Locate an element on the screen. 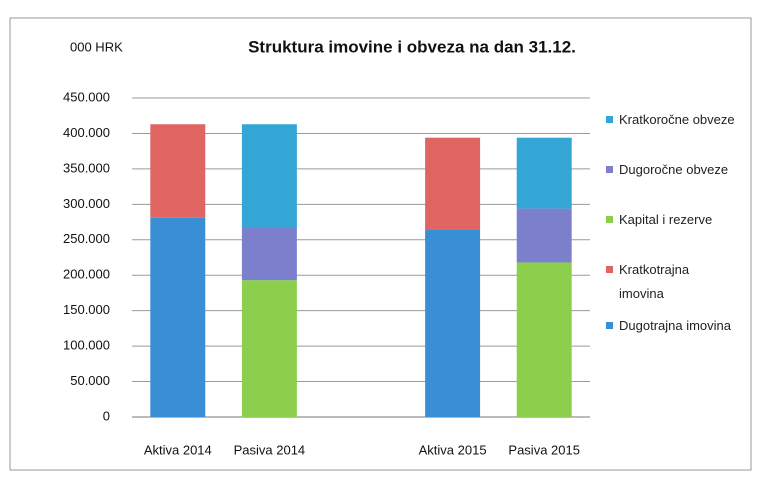 Image resolution: width=762 pixels, height=479 pixels. y-tick-label: 250.000 is located at coordinates (86, 238).